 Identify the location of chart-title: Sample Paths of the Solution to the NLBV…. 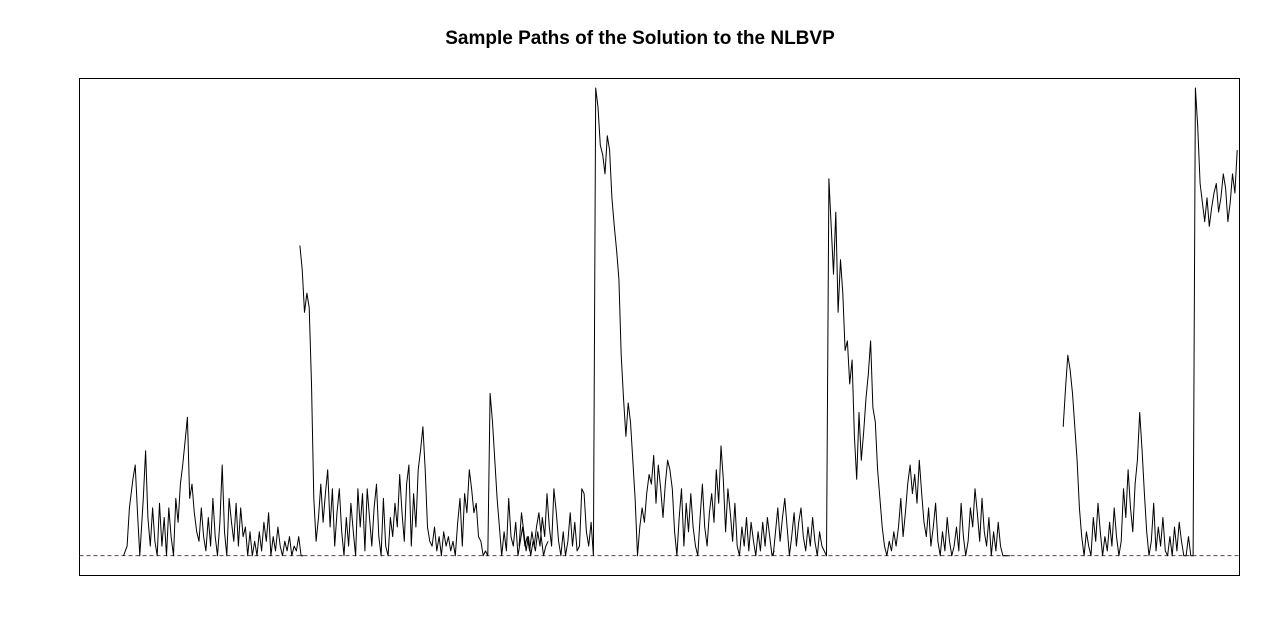
(640, 38).